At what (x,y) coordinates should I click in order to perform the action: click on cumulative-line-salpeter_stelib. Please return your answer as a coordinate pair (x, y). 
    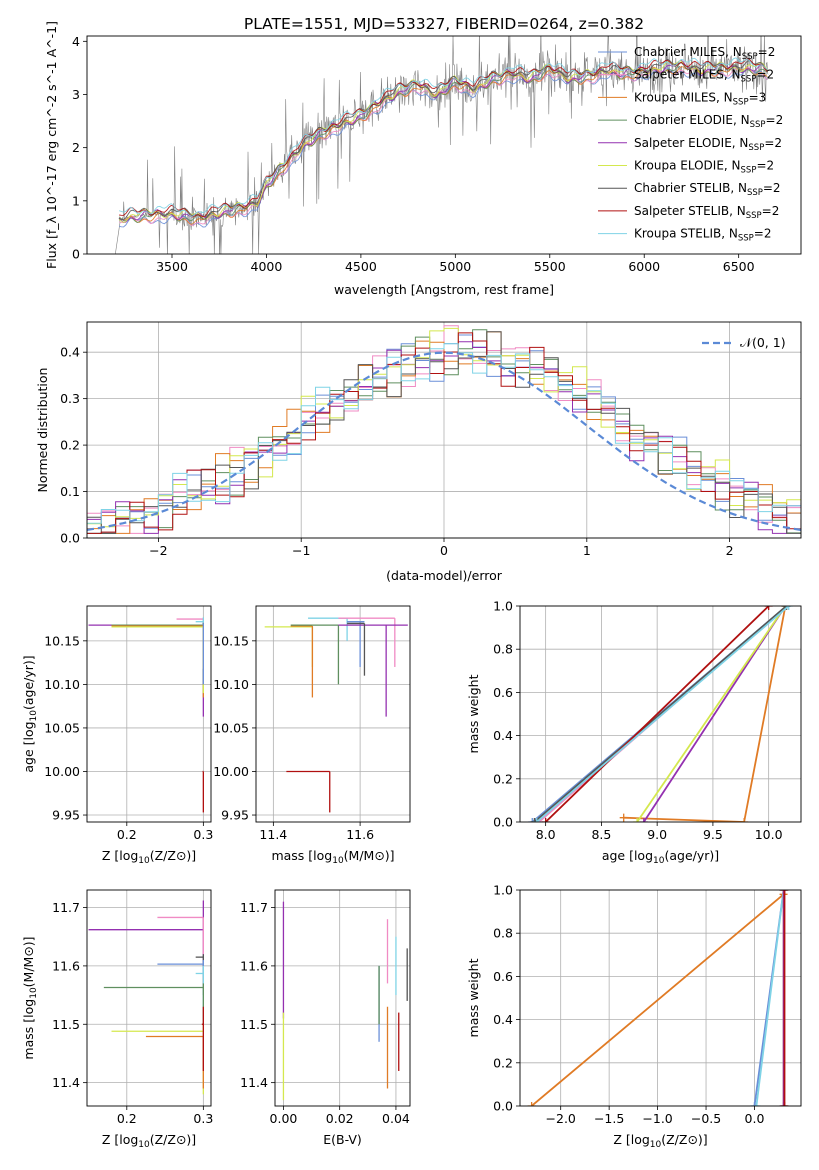
    Looking at the image, I should click on (657, 714).